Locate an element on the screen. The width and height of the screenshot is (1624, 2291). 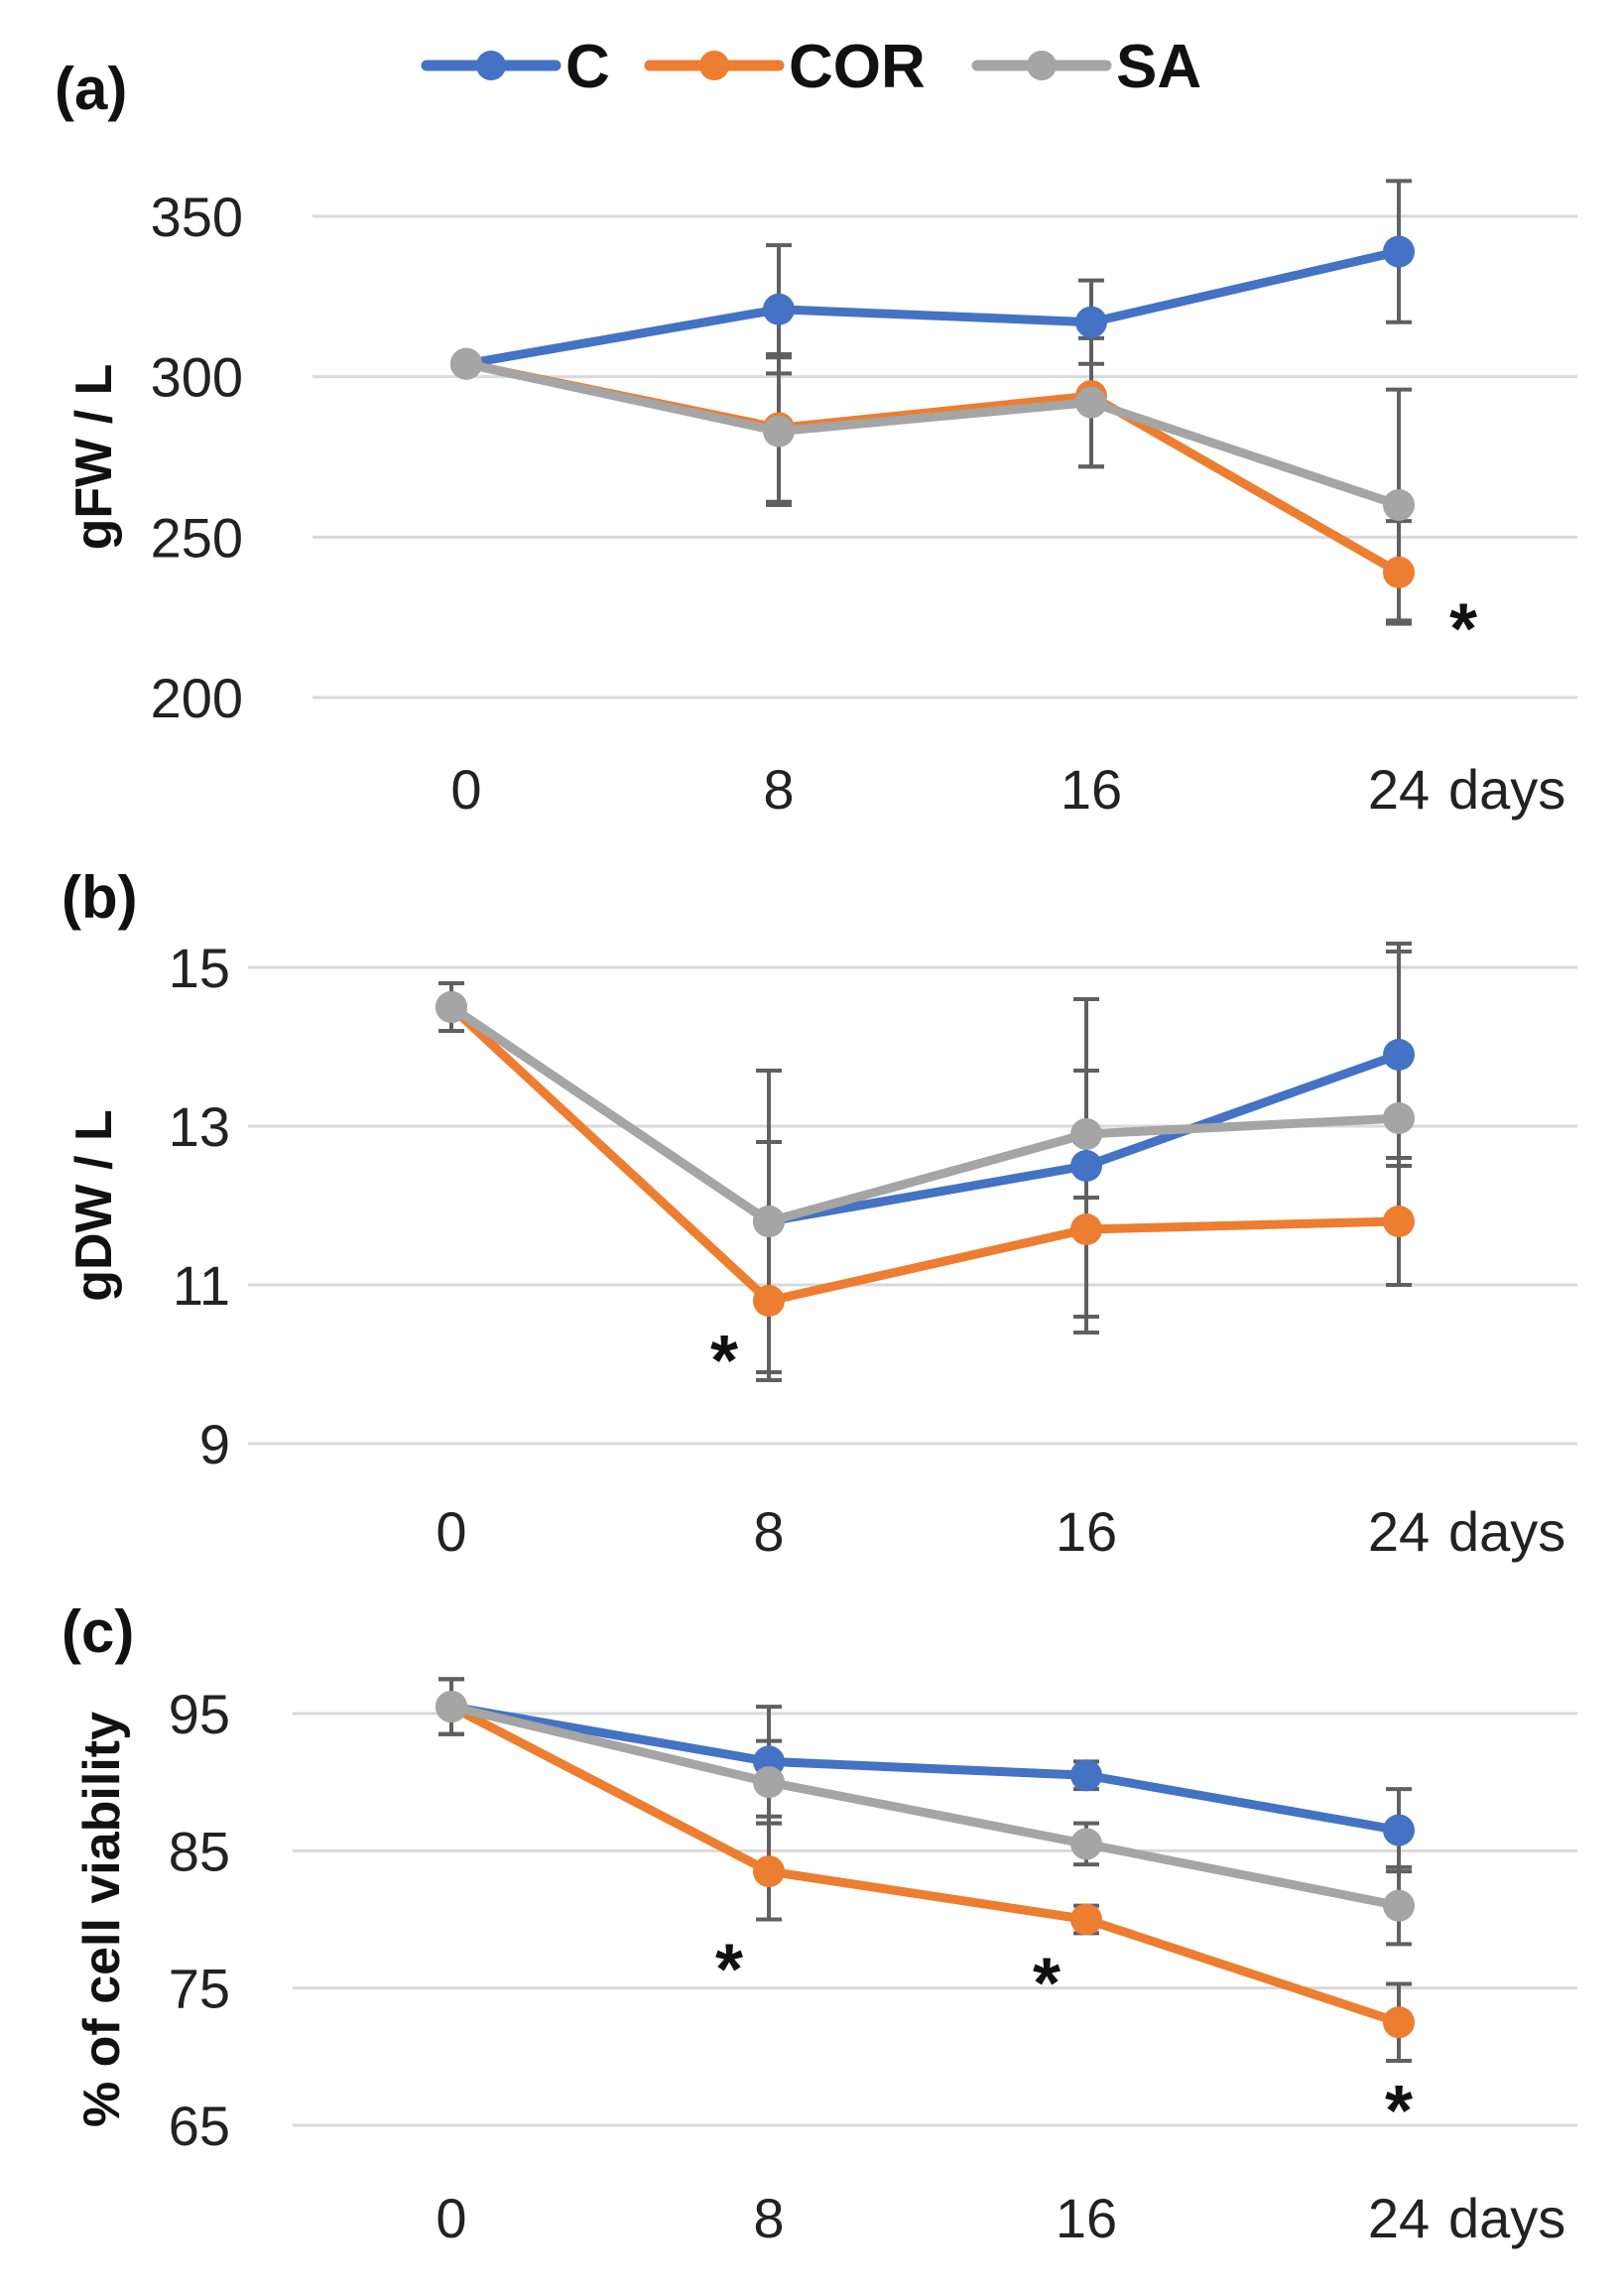
y-axis-label: gDW / L is located at coordinates (94, 1205).